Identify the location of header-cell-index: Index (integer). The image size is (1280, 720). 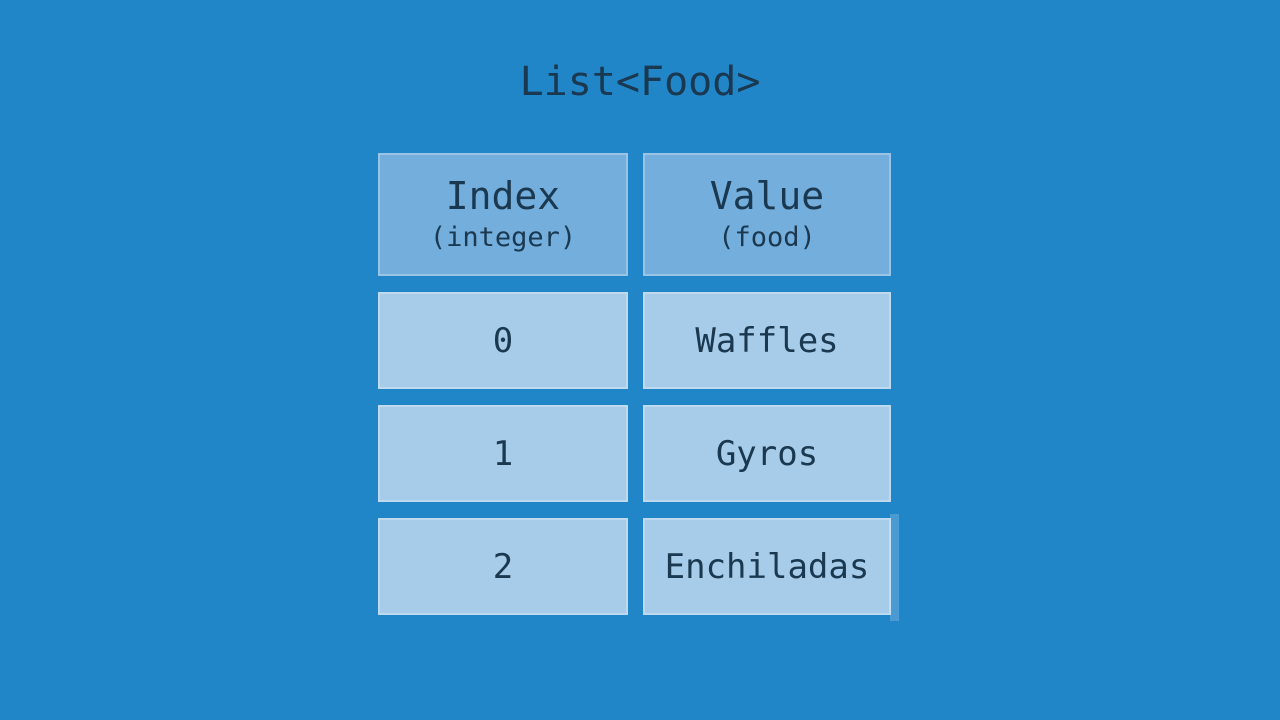
(503, 214).